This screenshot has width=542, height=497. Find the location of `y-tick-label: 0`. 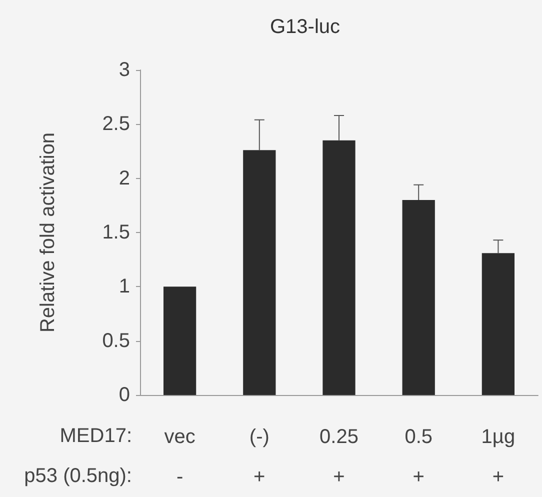

y-tick-label: 0 is located at coordinates (124, 395).